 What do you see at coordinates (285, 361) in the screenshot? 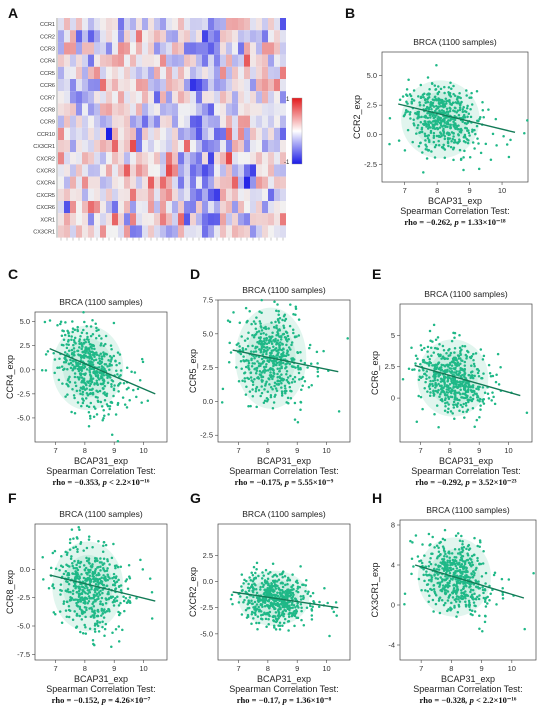
I see `regression-line` at bounding box center [285, 361].